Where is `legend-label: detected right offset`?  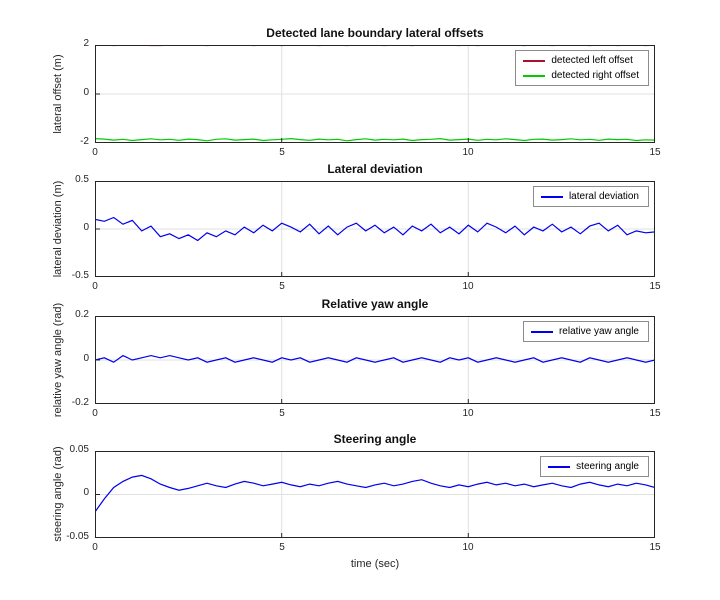
legend-label: detected right offset is located at coordinates (595, 75).